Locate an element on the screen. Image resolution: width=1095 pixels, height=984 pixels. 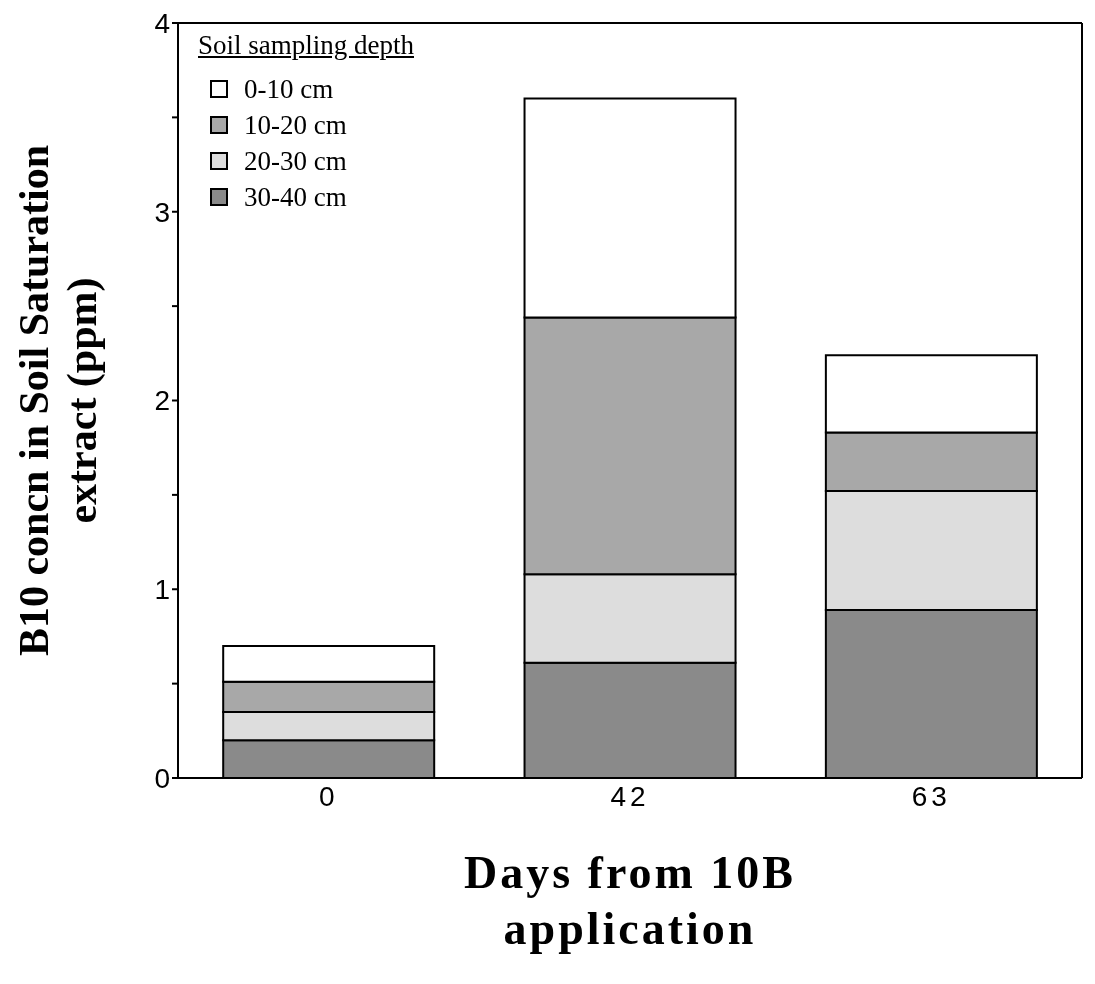
legend-title: Soil sampling depth is located at coordinates (306, 45).